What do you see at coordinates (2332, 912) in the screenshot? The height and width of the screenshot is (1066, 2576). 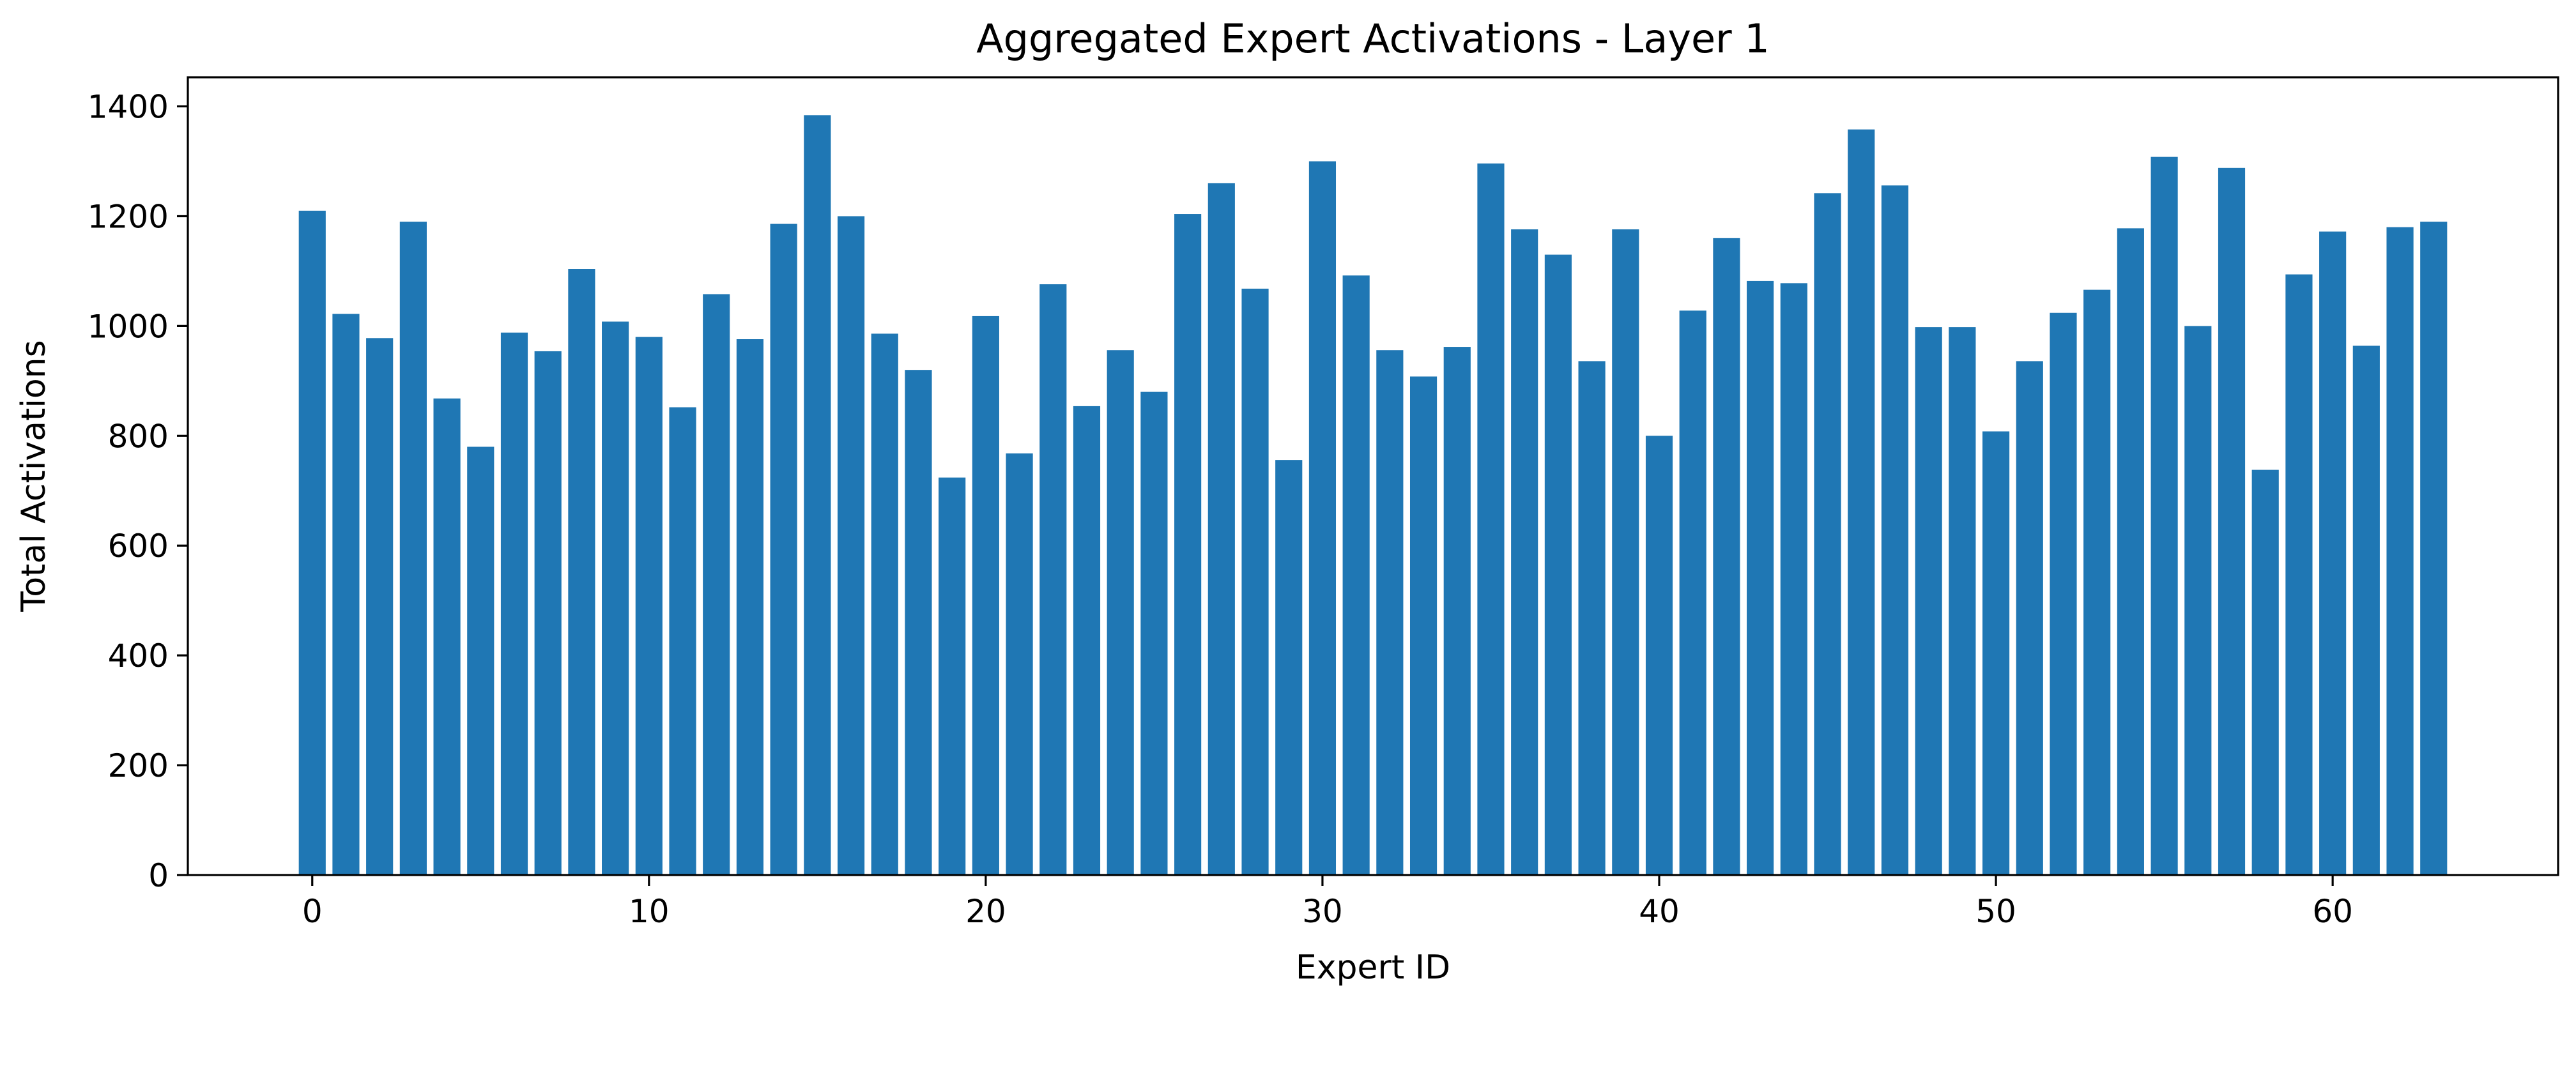 I see `x-tick-label: 60` at bounding box center [2332, 912].